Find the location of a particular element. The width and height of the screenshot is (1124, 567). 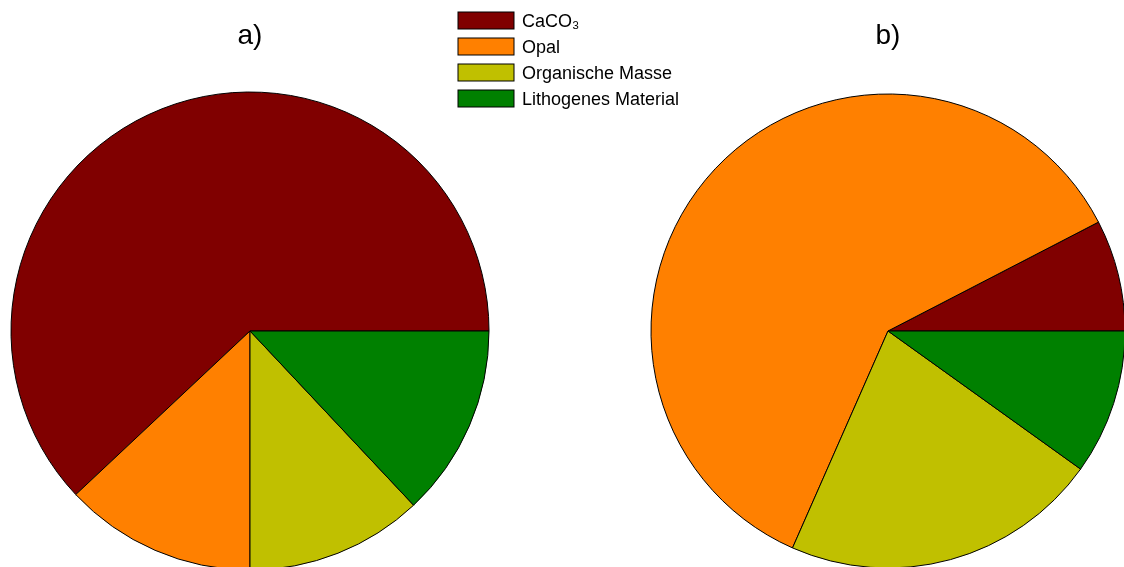

legend-label: CaCO₃ is located at coordinates (551, 21).